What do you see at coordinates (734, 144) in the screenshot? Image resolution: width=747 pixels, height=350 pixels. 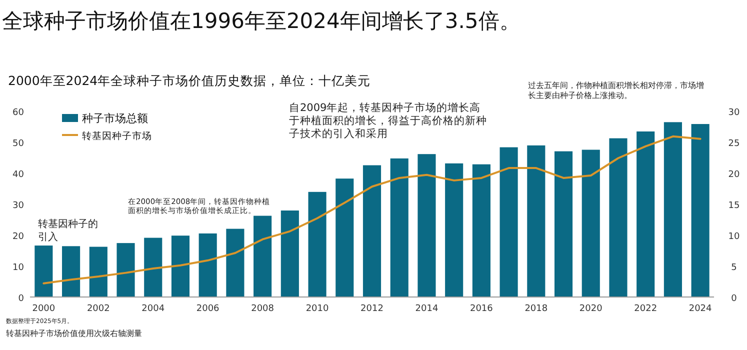 I see `y2-tick-label: 25` at bounding box center [734, 144].